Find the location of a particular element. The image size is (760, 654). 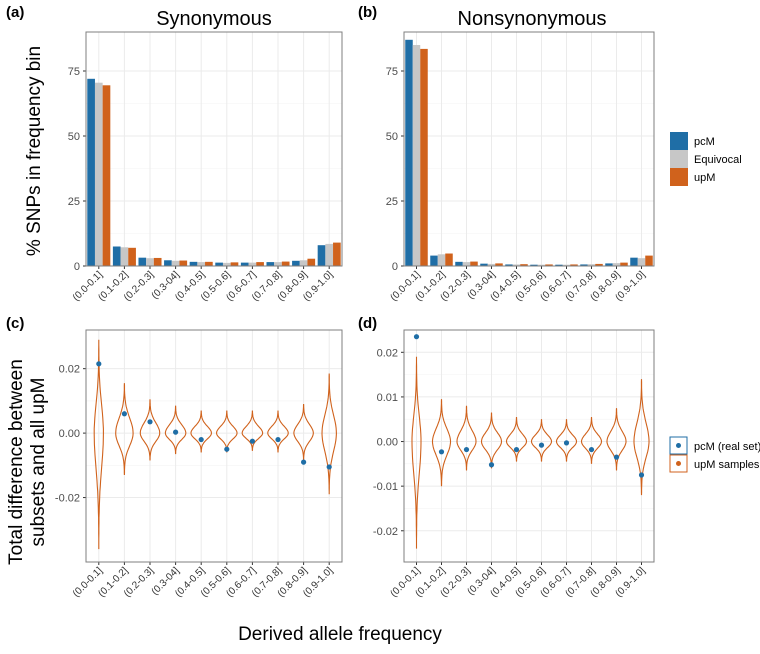

legend-label-equivocal: Equivocal is located at coordinates (718, 160).